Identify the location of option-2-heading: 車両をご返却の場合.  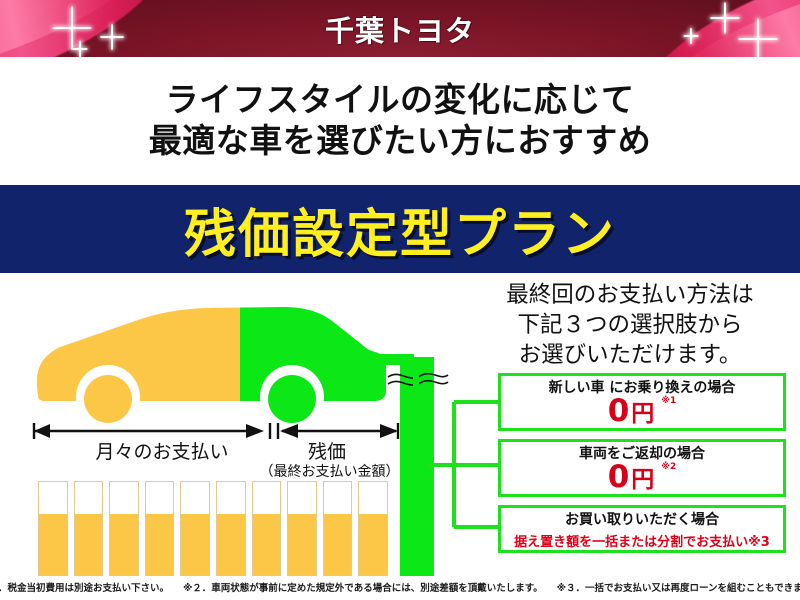
(642, 454).